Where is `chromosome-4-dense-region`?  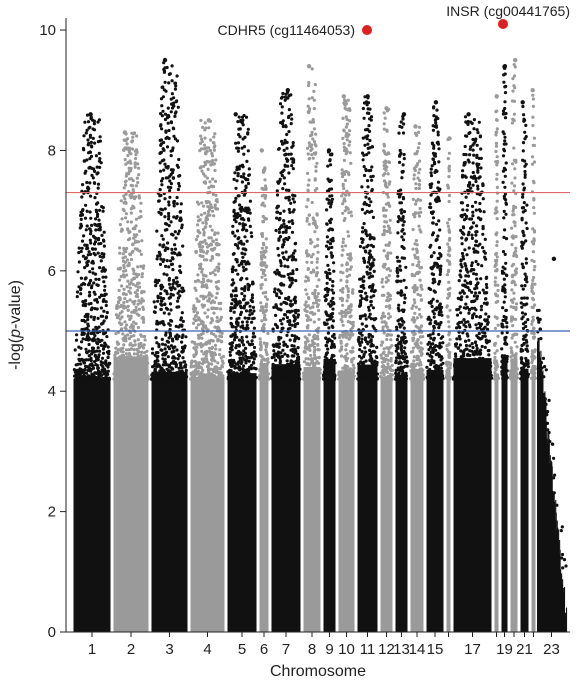
chromosome-4-dense-region is located at coordinates (207, 504).